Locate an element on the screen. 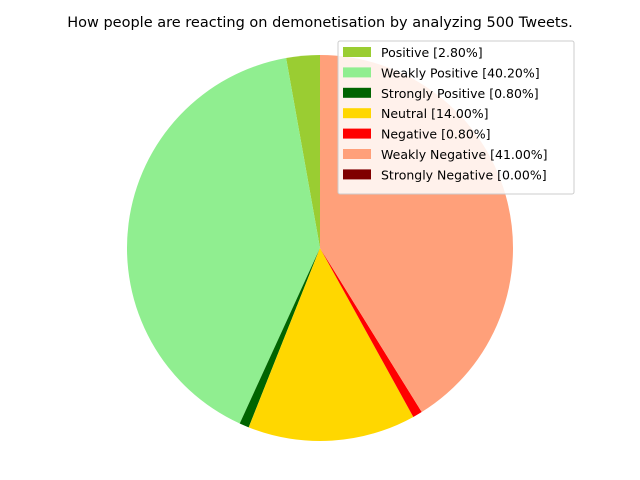 The image size is (640, 480). legend-label-strongly-positive: Strongly Positive [0.80%] is located at coordinates (460, 93).